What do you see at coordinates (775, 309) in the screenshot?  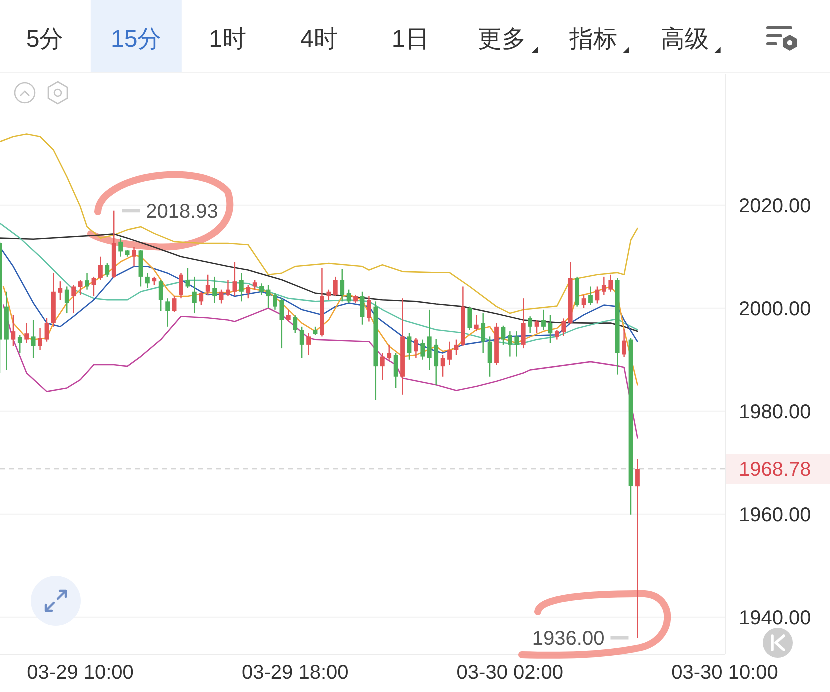 I see `y-tick-label: 2000.00` at bounding box center [775, 309].